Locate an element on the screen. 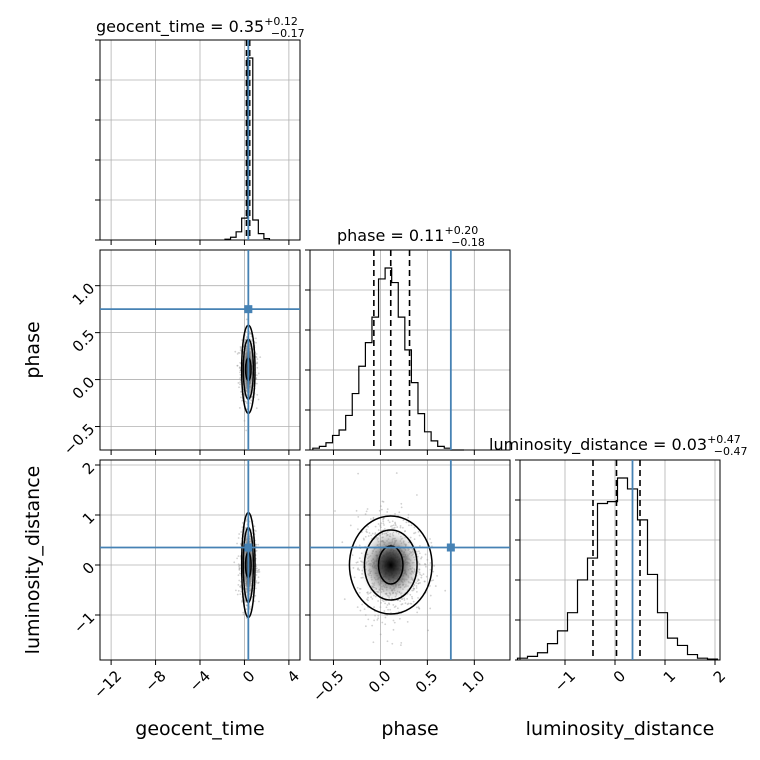 The height and width of the screenshot is (760, 760). x-tick-label: −1 is located at coordinates (565, 681).